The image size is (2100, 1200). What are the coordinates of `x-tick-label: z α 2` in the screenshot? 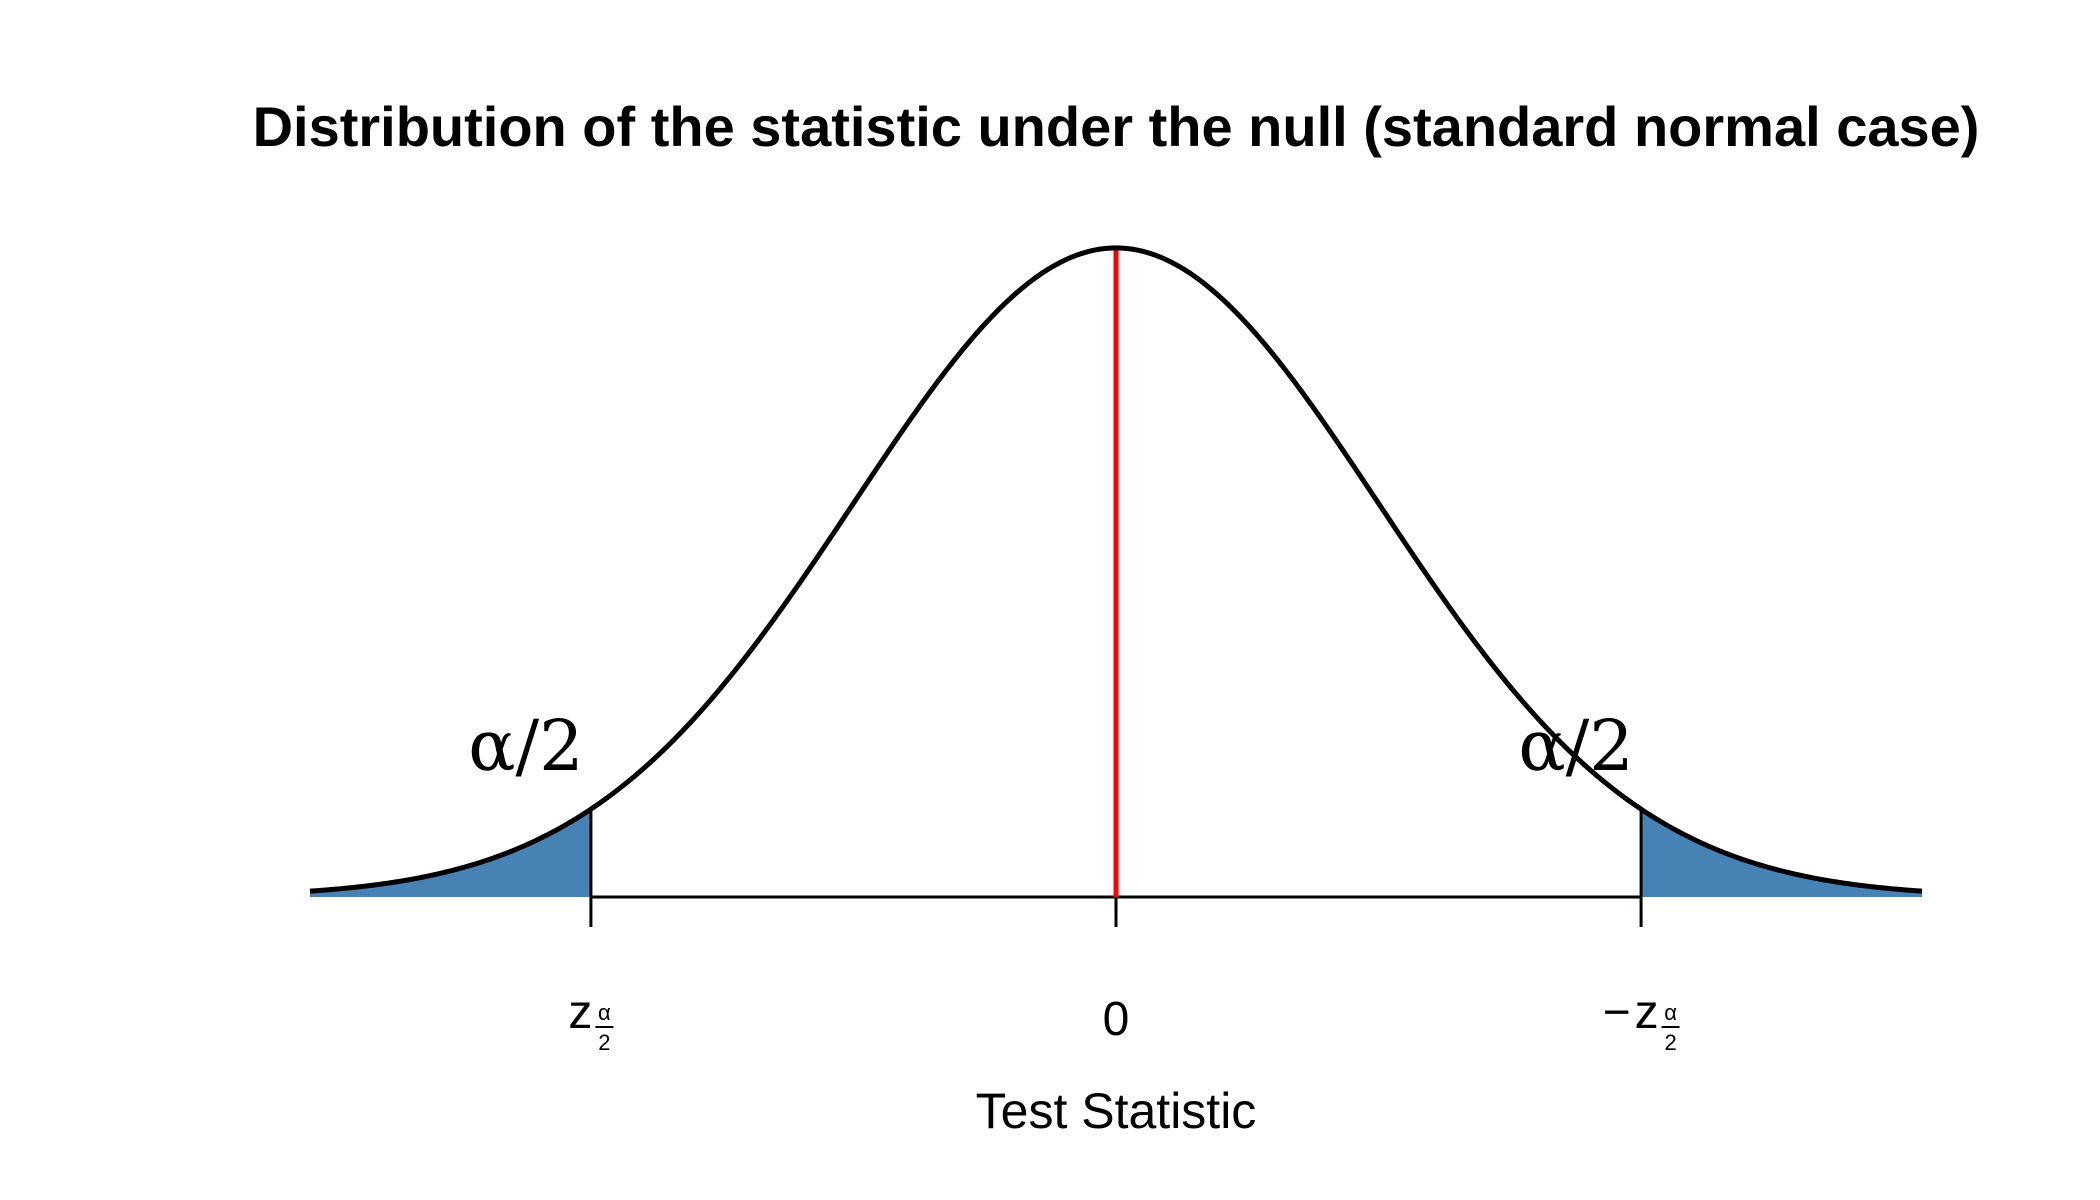 It's located at (591, 1020).